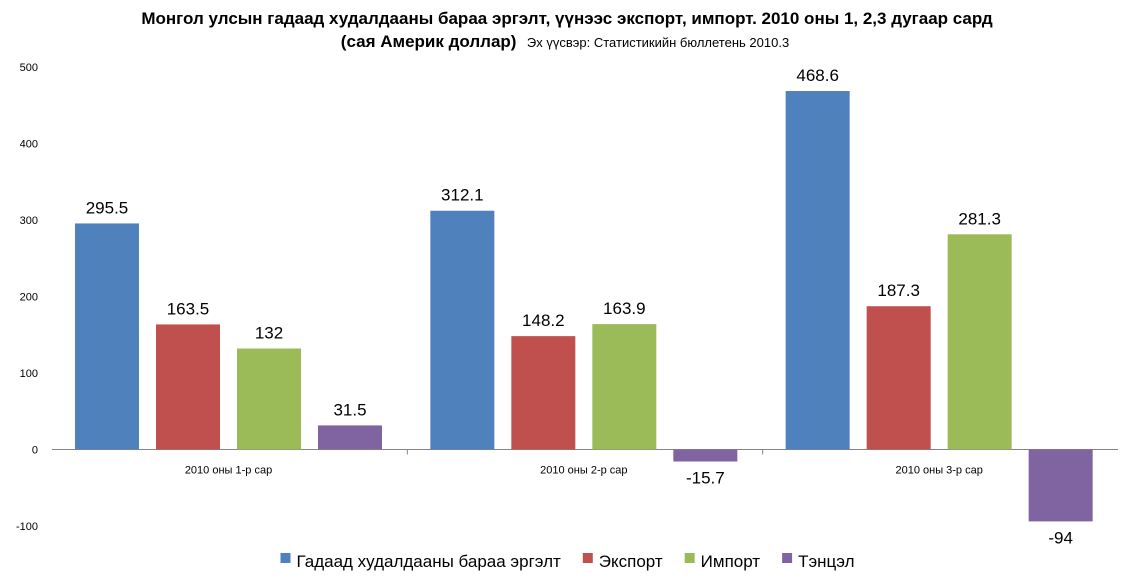 The image size is (1135, 580). Describe the element at coordinates (188, 387) in the screenshot. I see `bar-s1-c0` at that location.